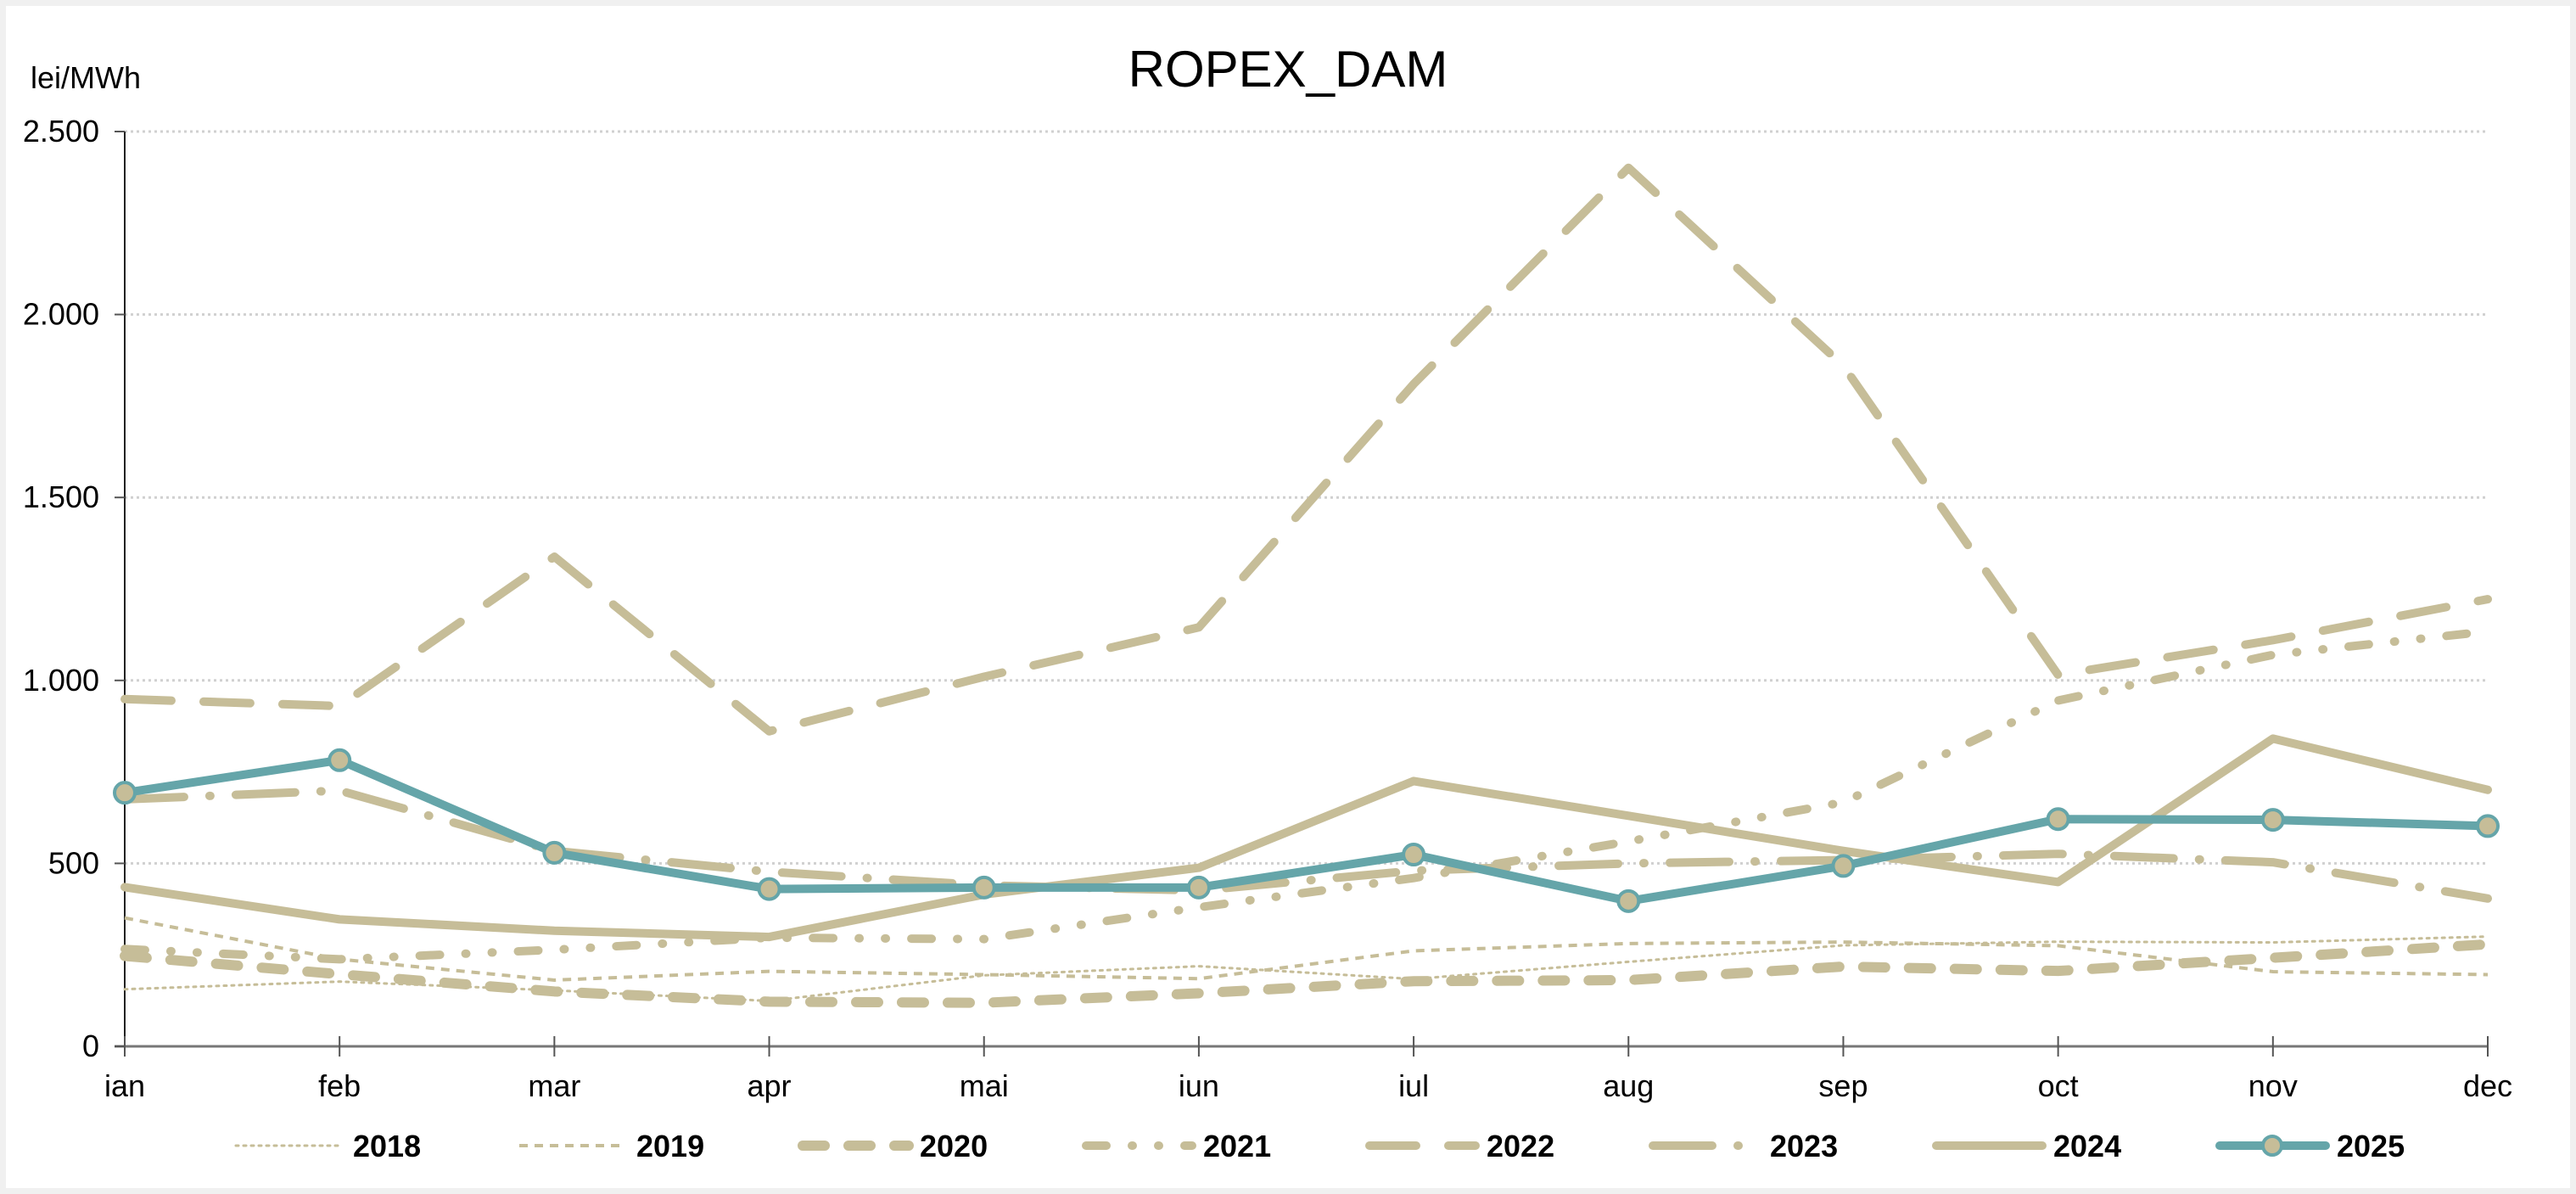 The width and height of the screenshot is (2576, 1194). Describe the element at coordinates (893, 1146) in the screenshot. I see `legend-item-2020: 2020` at that location.